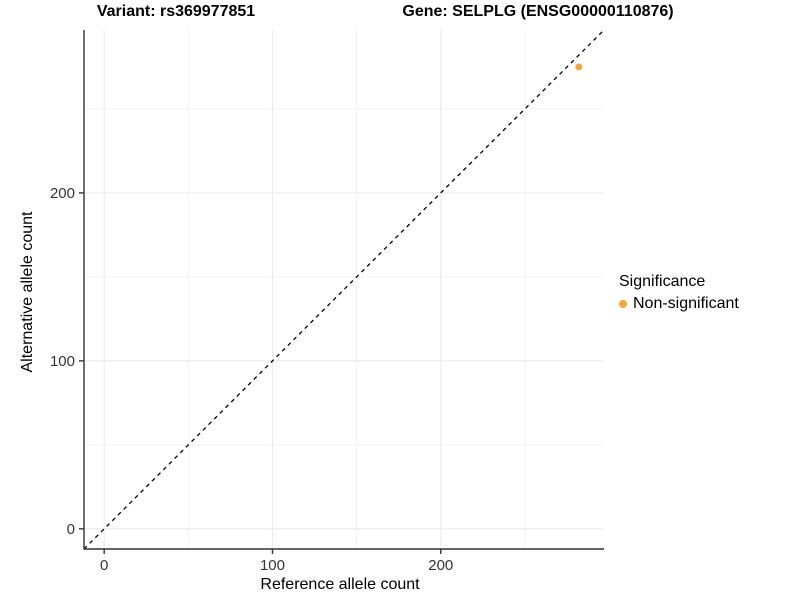  What do you see at coordinates (176, 11) in the screenshot?
I see `plot-title-variant: Variant: rs369977851` at bounding box center [176, 11].